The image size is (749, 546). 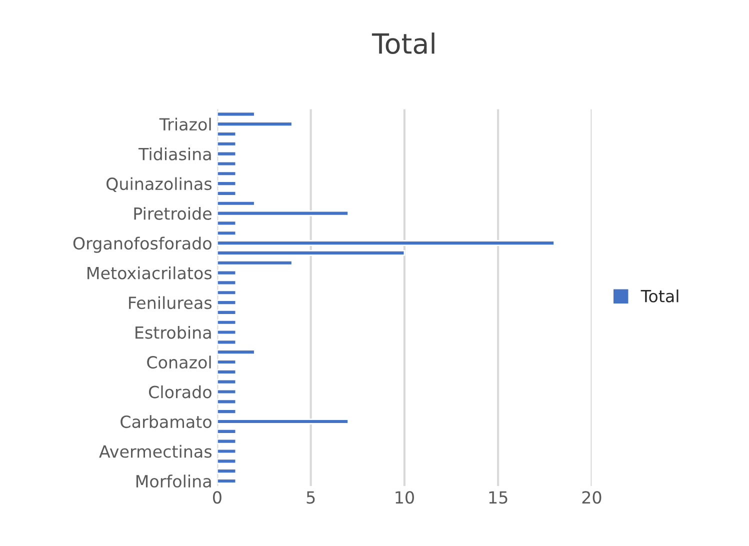 I want to click on chart-title: Total, so click(x=403, y=43).